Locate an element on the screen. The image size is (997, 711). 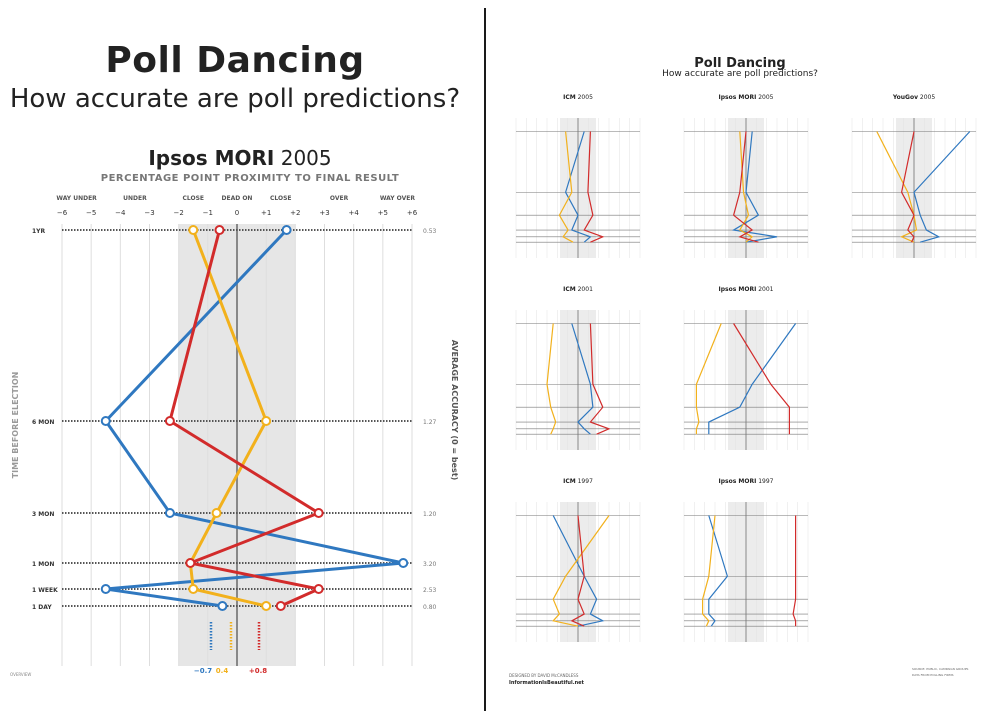
zone-label: WAY OVER is located at coordinates (398, 198).